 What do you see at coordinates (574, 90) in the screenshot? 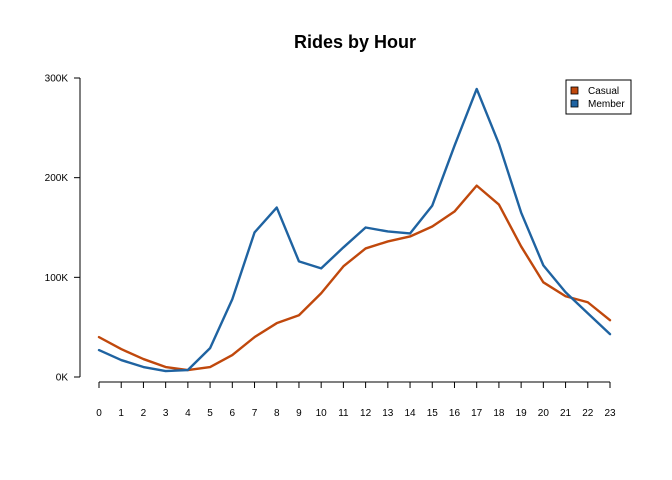
I see `legend-swatch-casual` at bounding box center [574, 90].